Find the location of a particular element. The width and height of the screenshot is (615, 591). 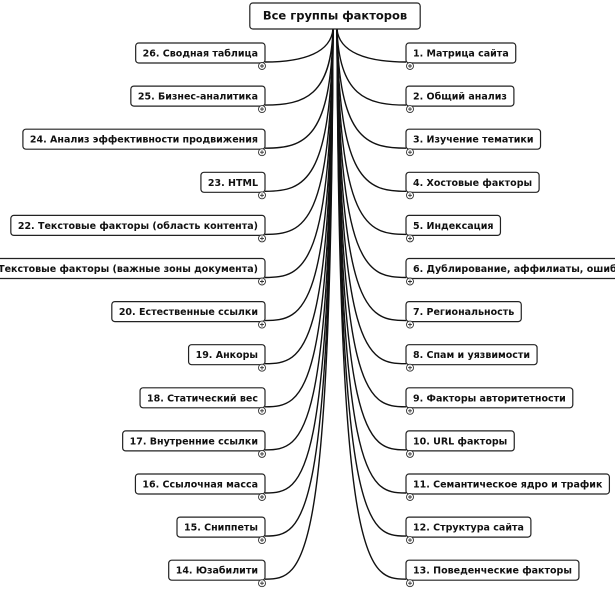

node: 11. Семантическое ядро и трафик is located at coordinates (508, 487).